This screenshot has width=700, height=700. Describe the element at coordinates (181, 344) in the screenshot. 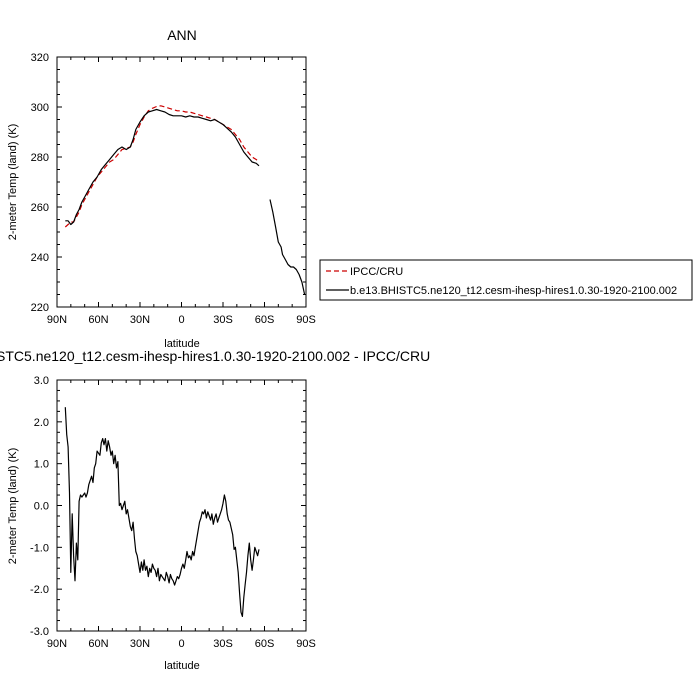

I see `top-x-axis-label: latitude` at that location.